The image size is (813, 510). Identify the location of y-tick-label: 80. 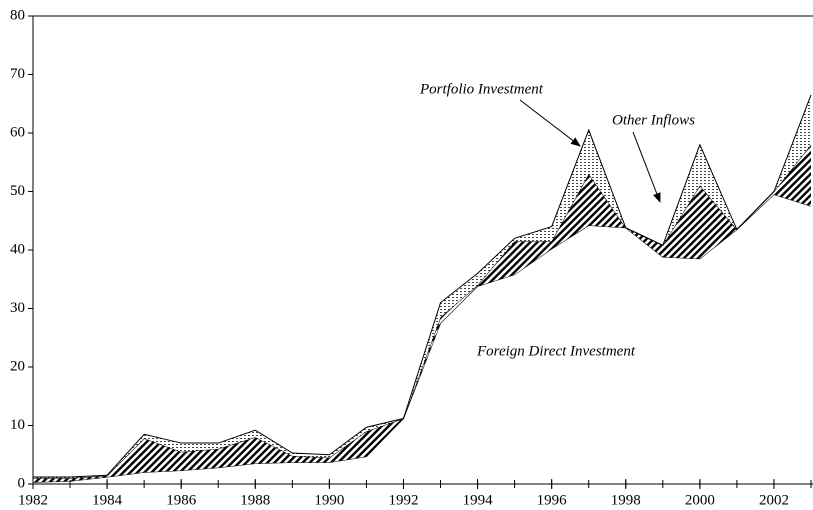
(17, 15).